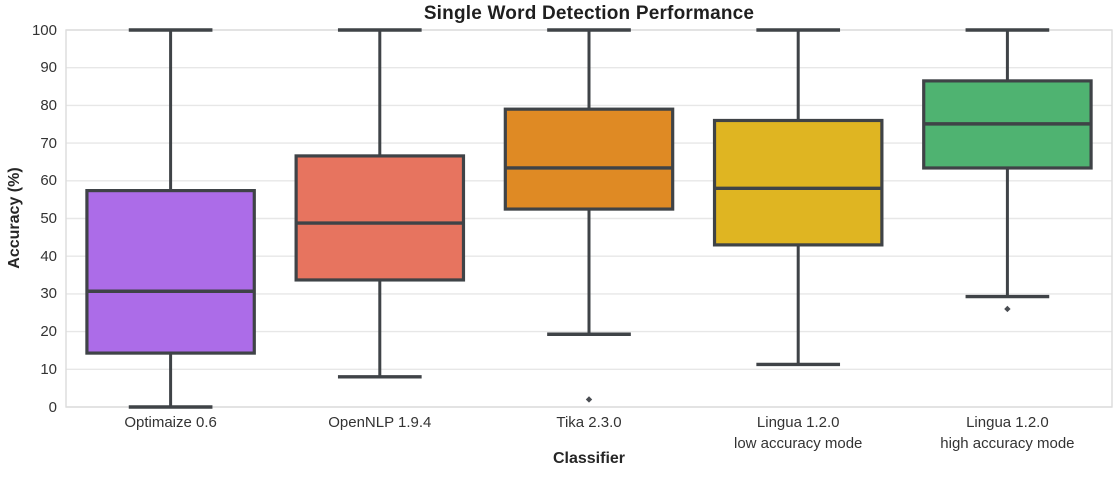 This screenshot has width=1120, height=480. I want to click on y-tick-90: 90, so click(48, 68).